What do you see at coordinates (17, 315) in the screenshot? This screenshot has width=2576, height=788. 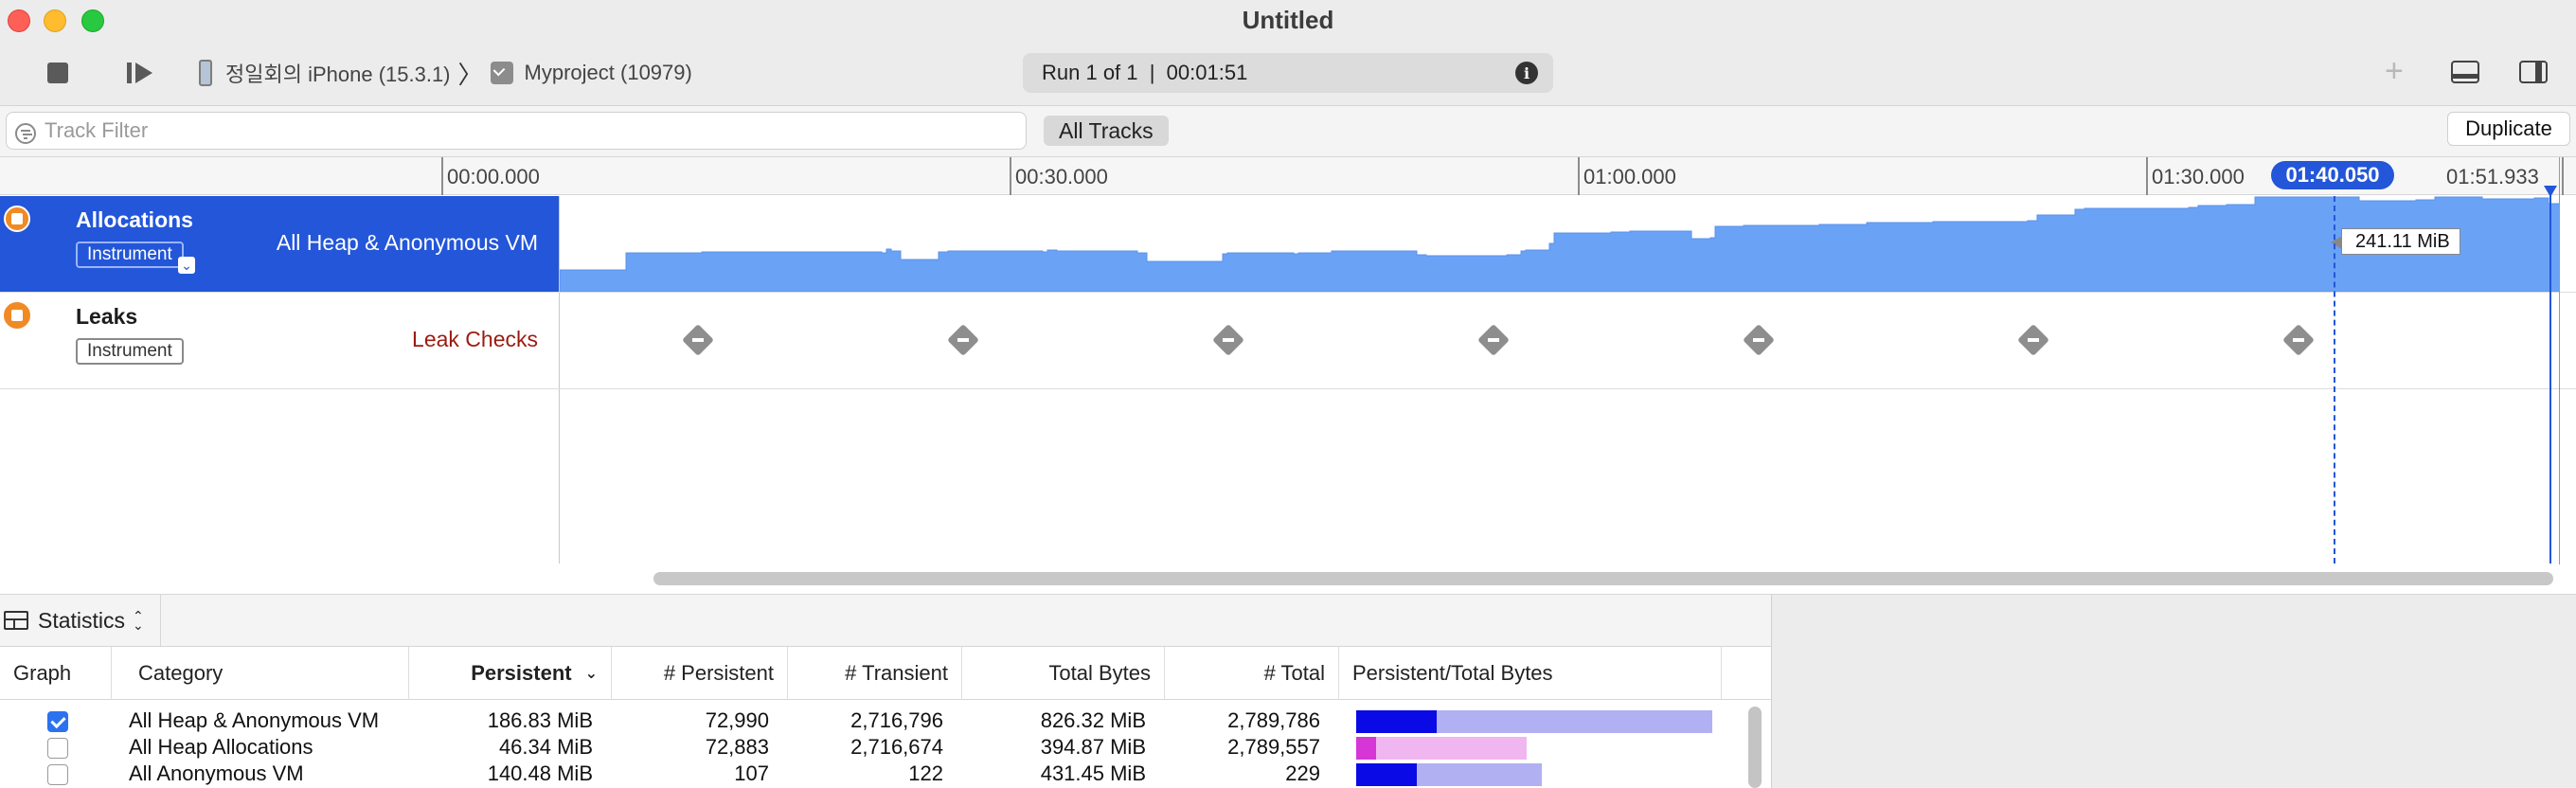 I see `leaks-instrument-icon` at bounding box center [17, 315].